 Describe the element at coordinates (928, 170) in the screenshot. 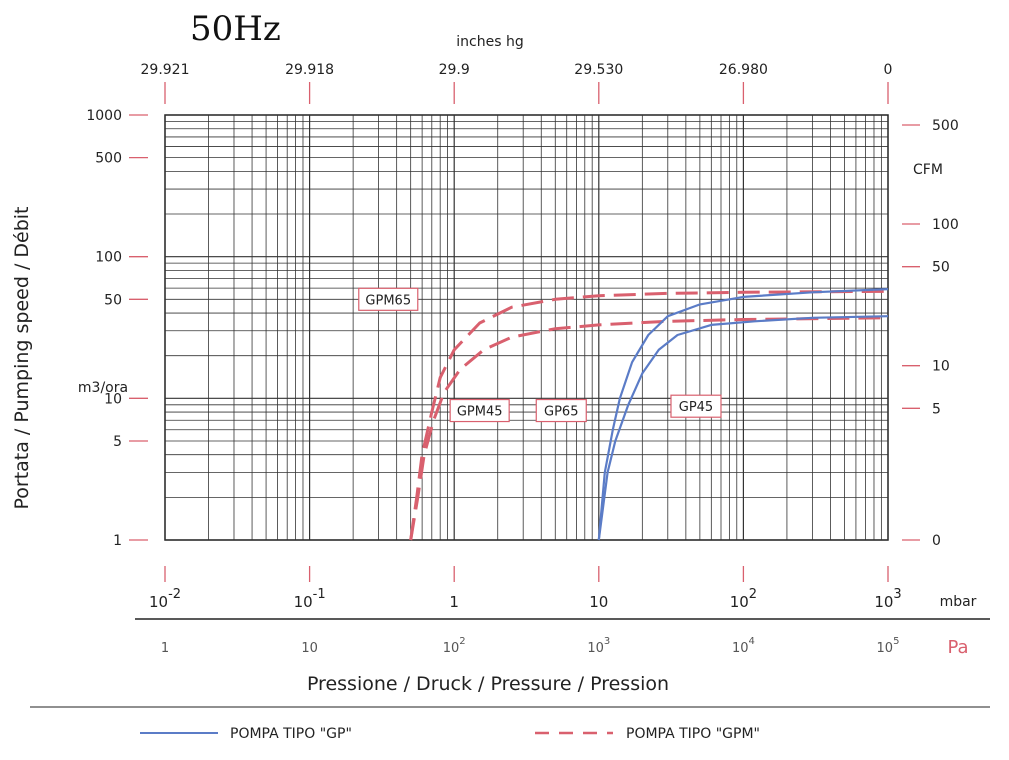

I see `y-unit-right: CFM` at that location.